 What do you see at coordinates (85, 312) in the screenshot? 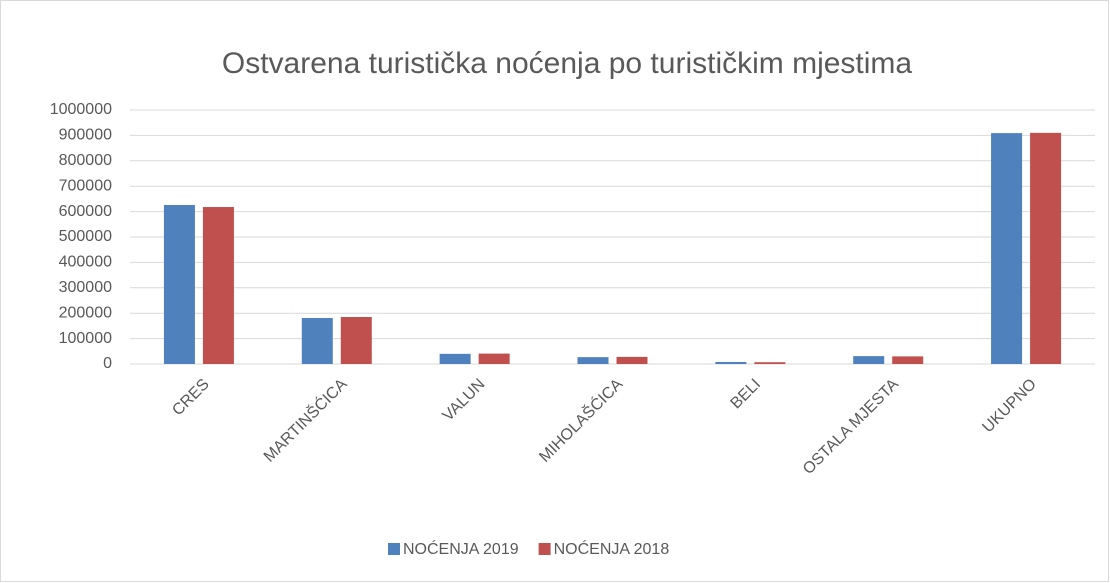
I see `y-tick-label: 200000` at bounding box center [85, 312].